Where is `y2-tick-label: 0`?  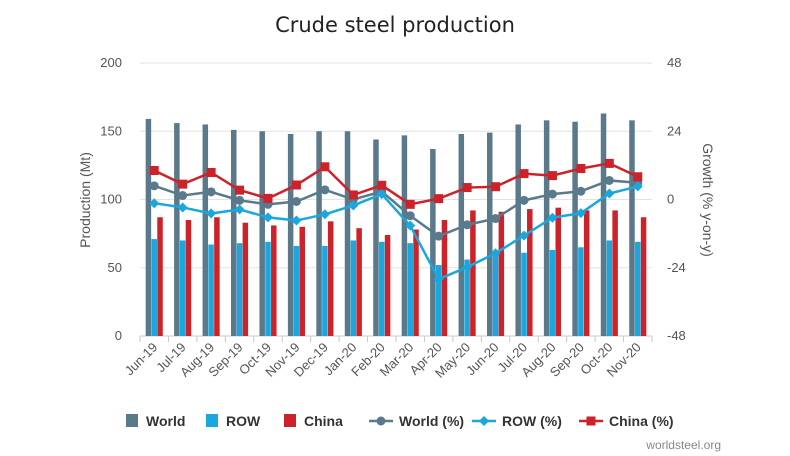 y2-tick-label: 0 is located at coordinates (670, 199).